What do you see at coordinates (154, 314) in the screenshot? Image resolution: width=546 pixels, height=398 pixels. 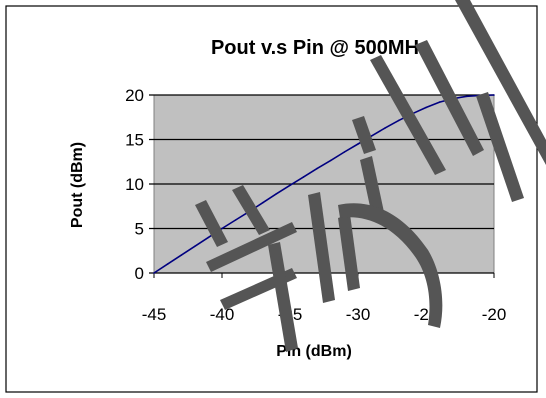 I see `x-tick-label: -45` at bounding box center [154, 314].